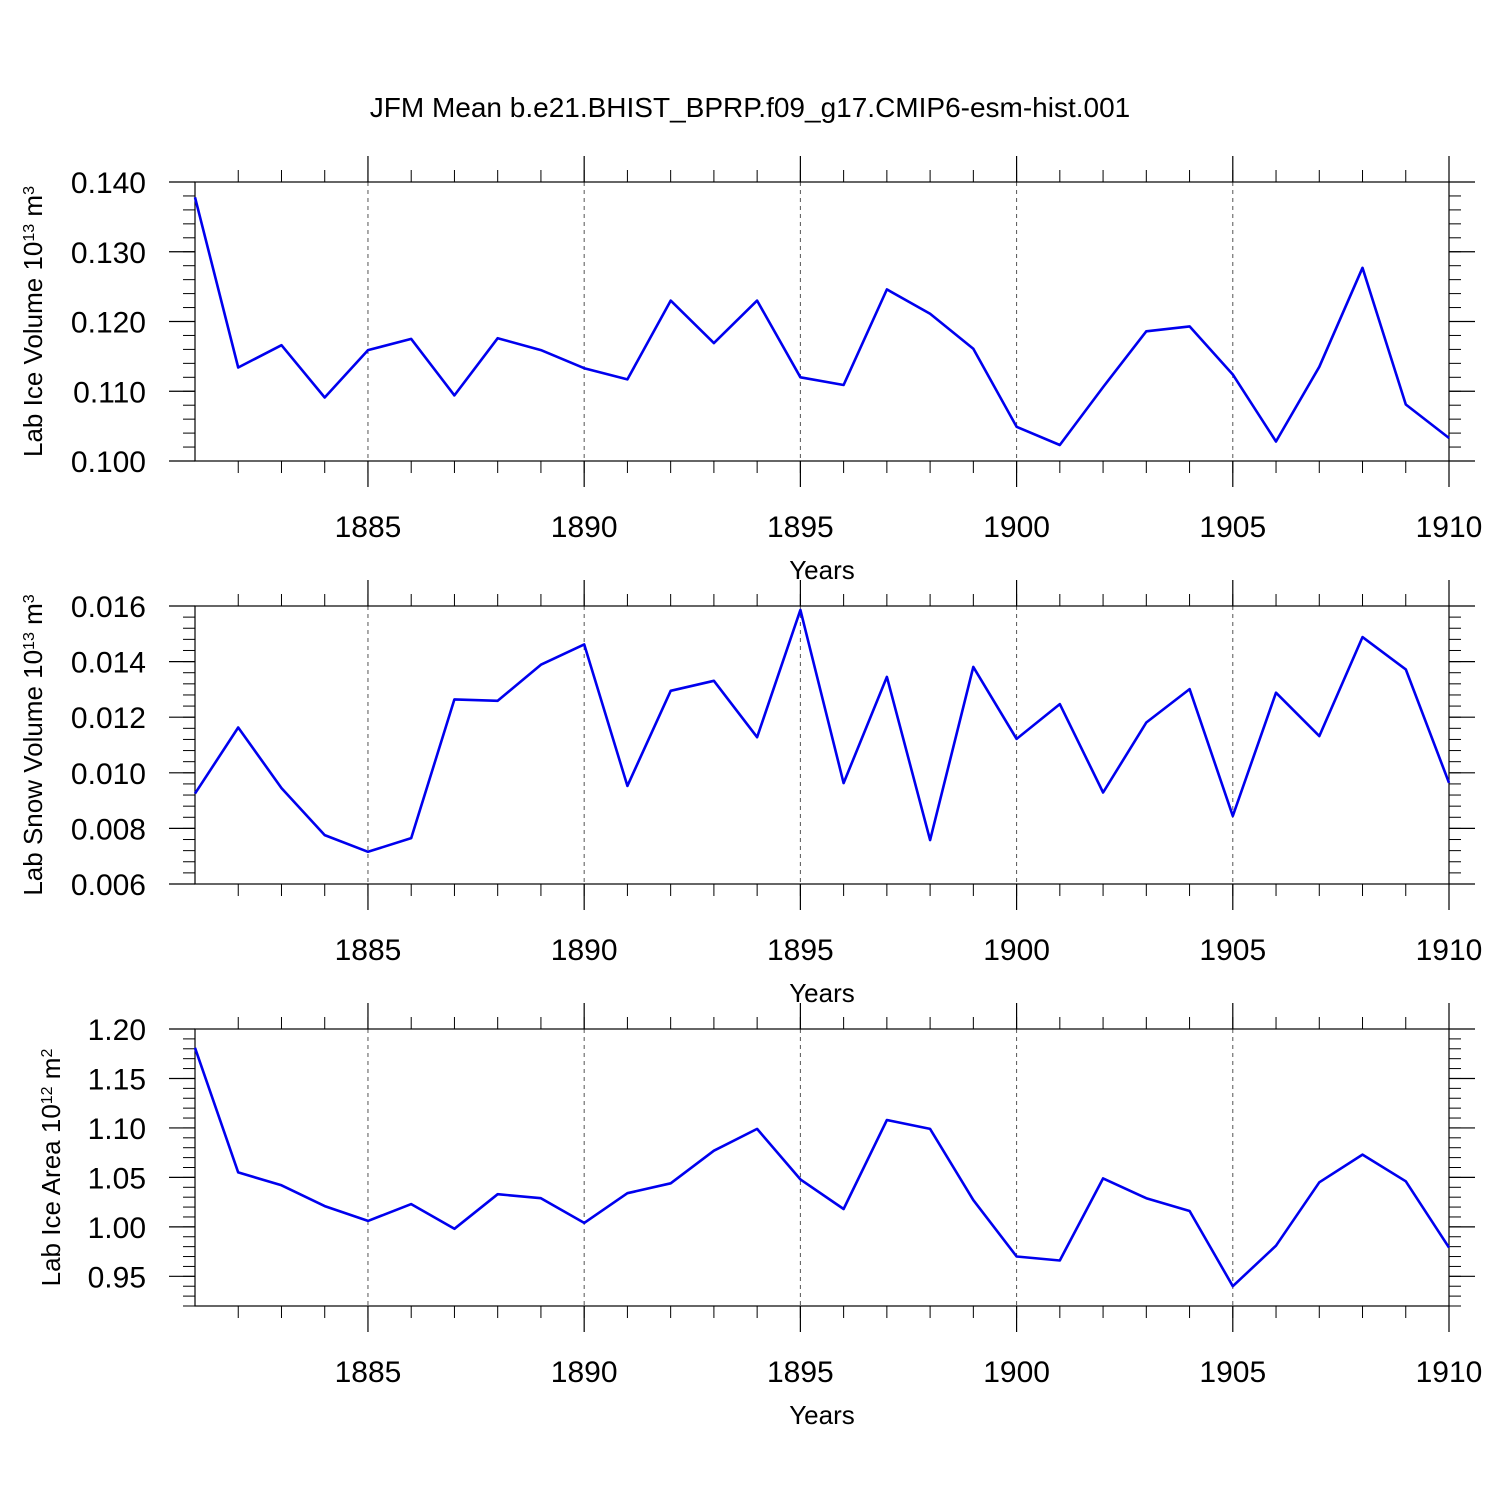  Describe the element at coordinates (108, 829) in the screenshot. I see `y-tick-label: 0.008` at that location.